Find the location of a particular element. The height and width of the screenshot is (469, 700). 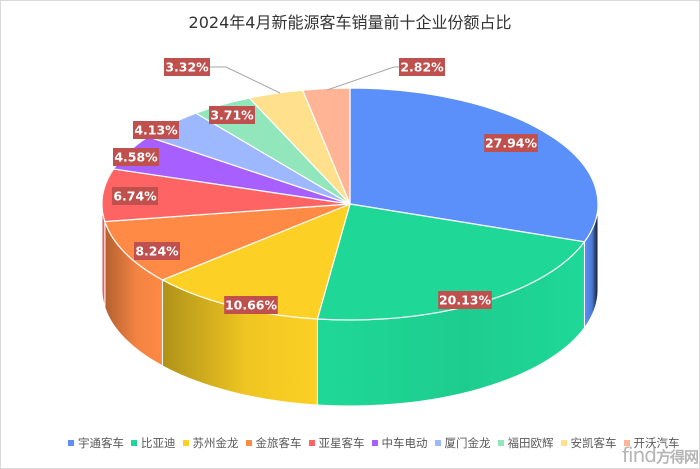

legend-label: 福田欧辉 is located at coordinates (530, 443).